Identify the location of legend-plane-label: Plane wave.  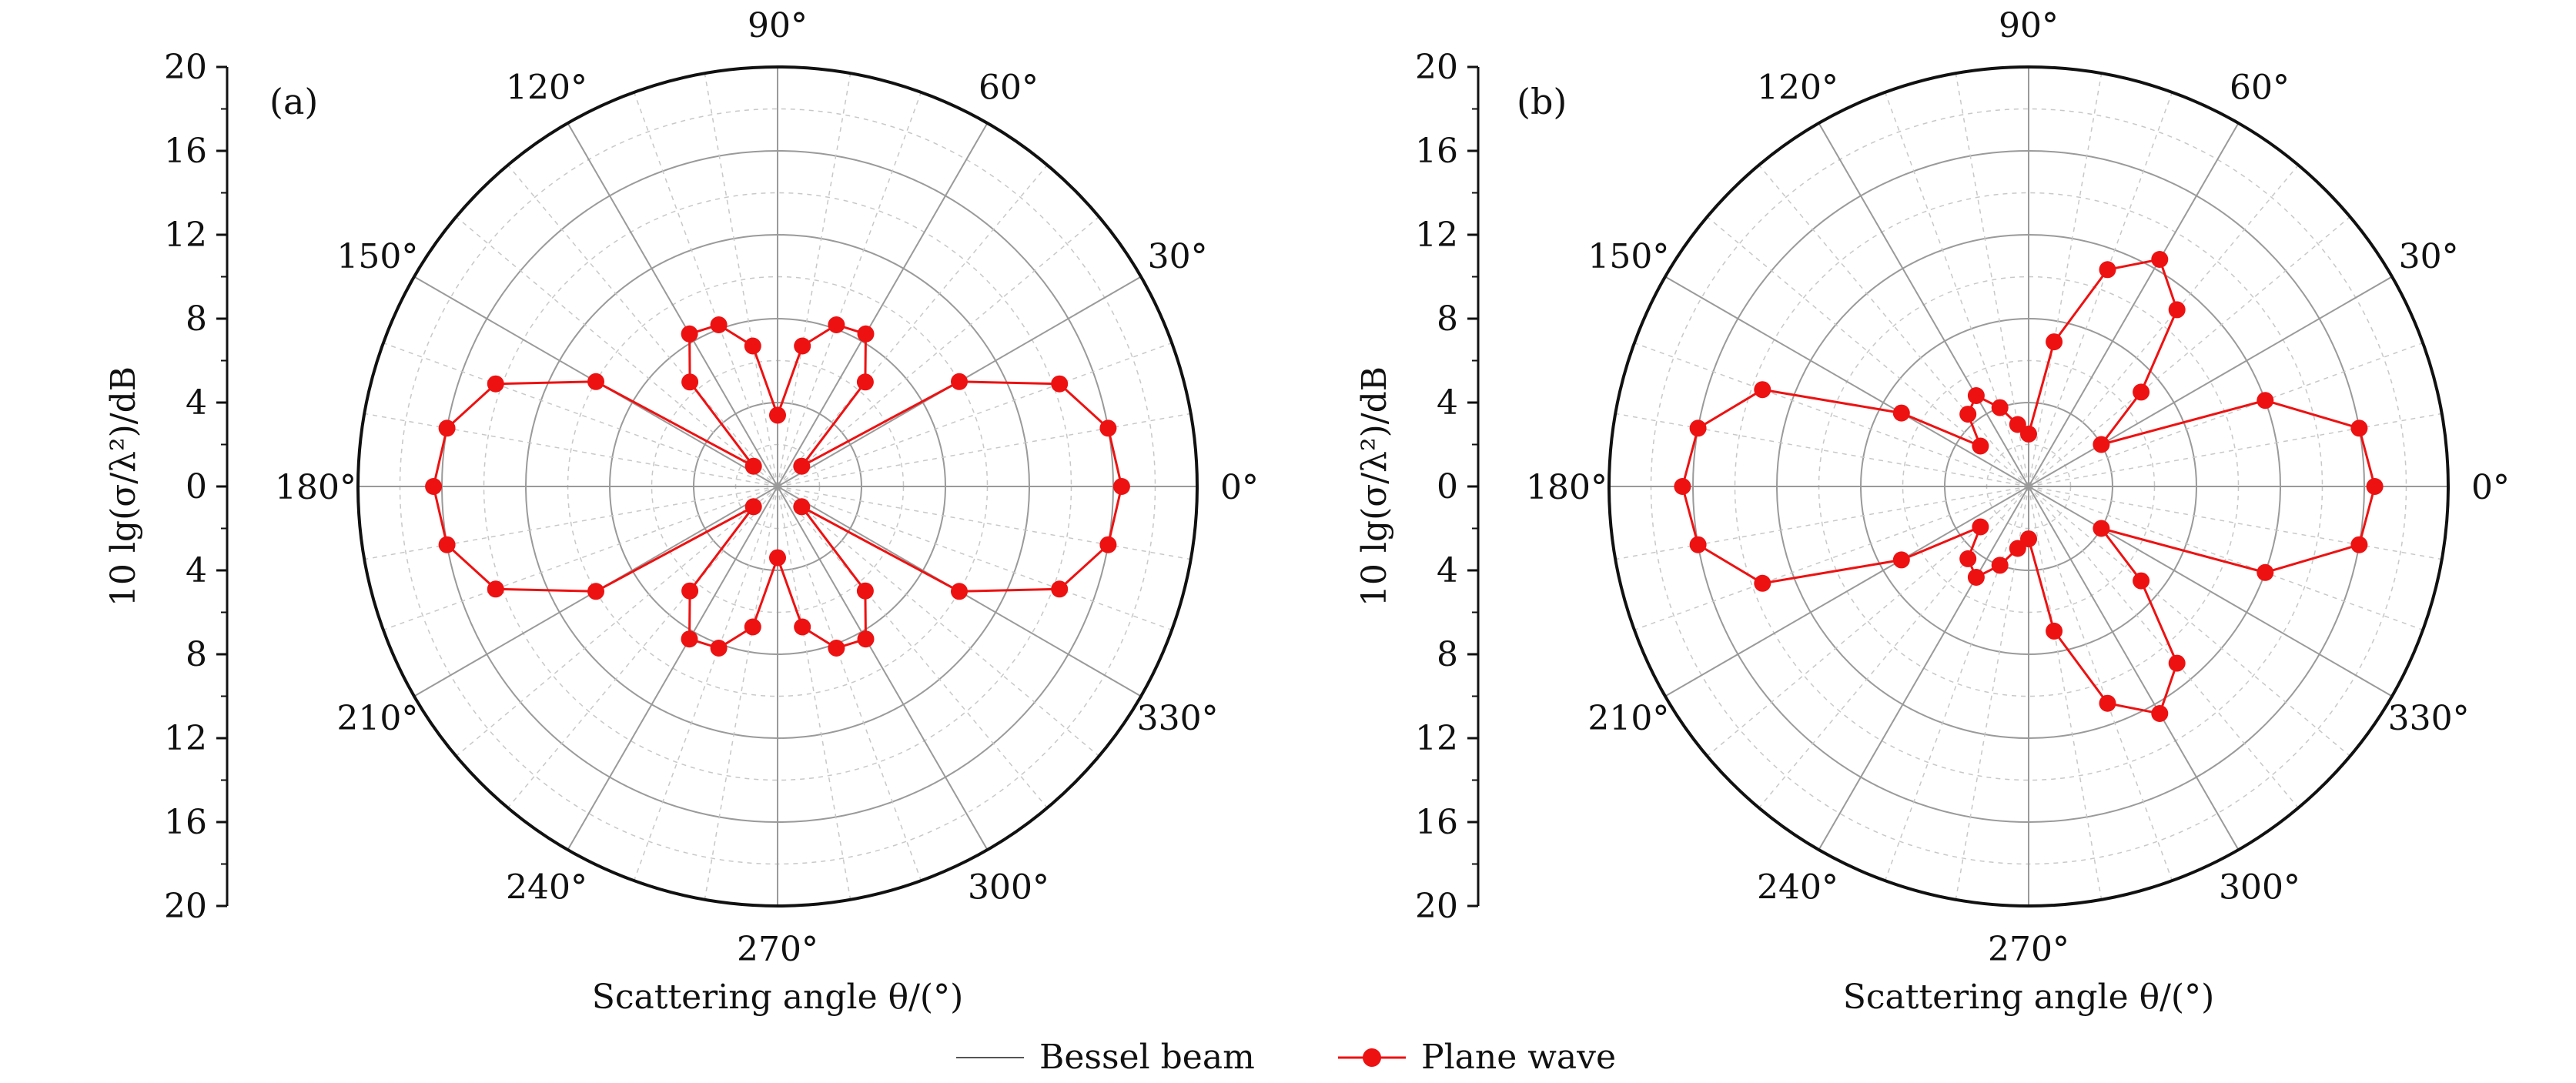
(1518, 1057).